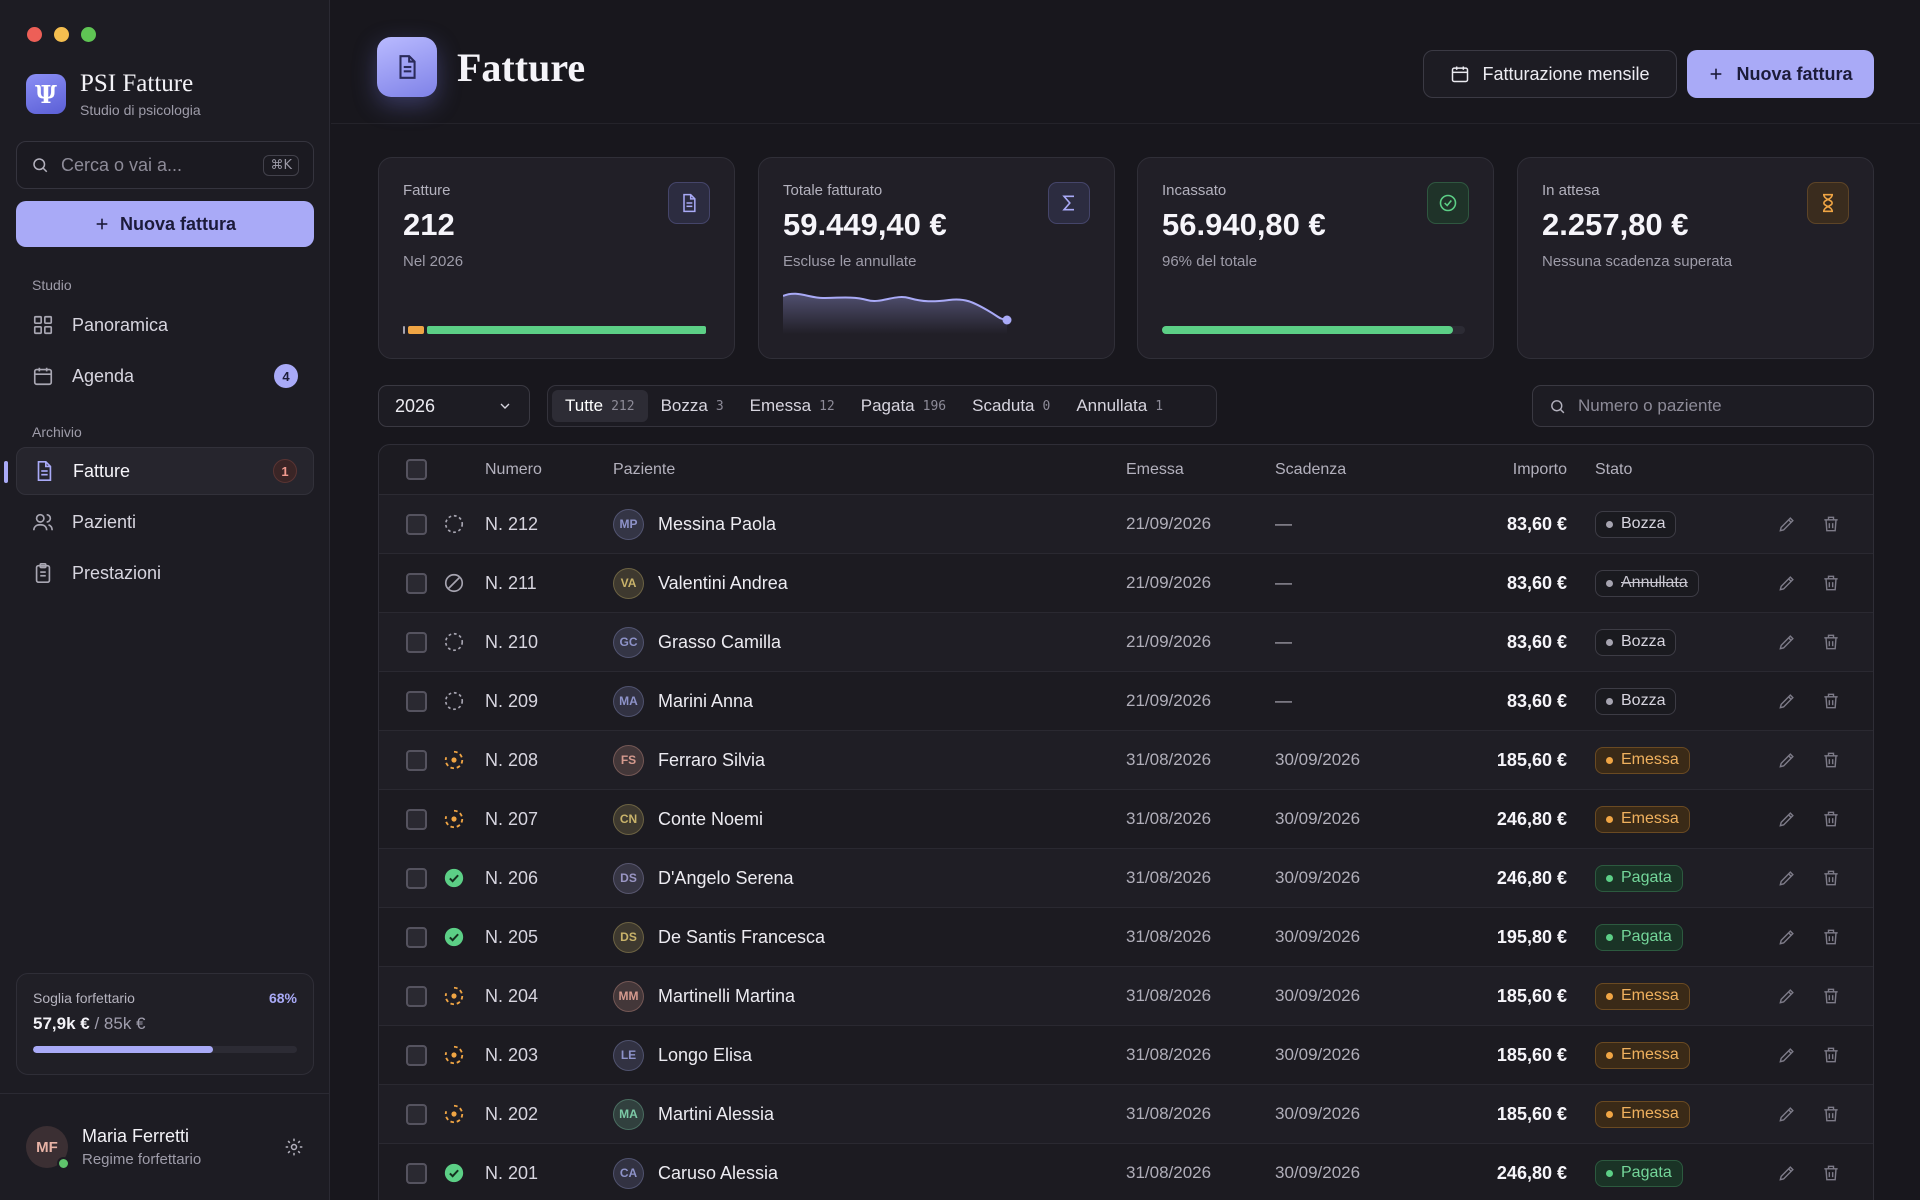  I want to click on sidebar-item-fatture: Fatture 1, so click(165, 471).